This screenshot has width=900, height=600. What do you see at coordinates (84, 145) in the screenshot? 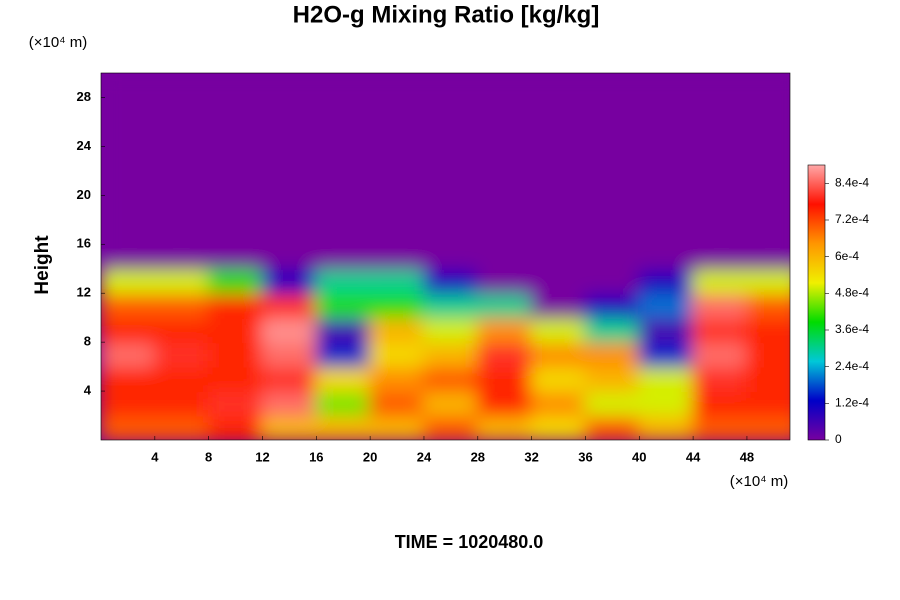
I see `y-tick-label: 24` at bounding box center [84, 145].